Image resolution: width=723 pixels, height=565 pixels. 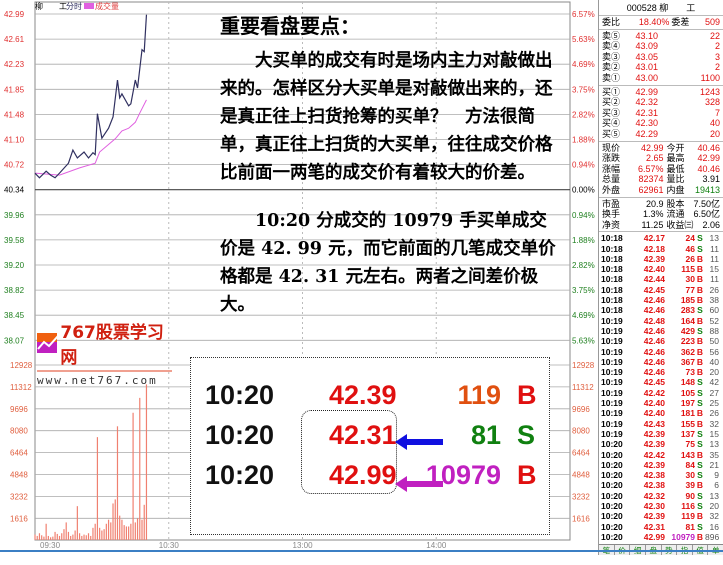 I want to click on trade-volume: 84, so click(x=690, y=464).